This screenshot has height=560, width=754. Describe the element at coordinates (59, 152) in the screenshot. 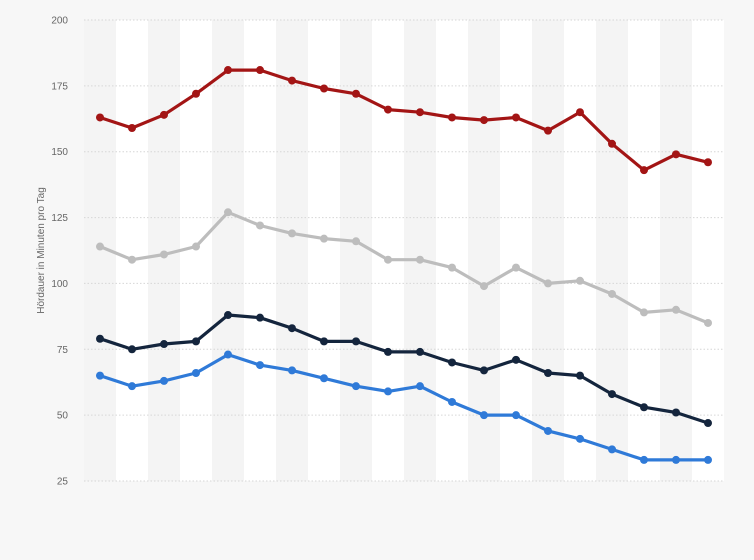

I see `y-tick-label: 150` at that location.